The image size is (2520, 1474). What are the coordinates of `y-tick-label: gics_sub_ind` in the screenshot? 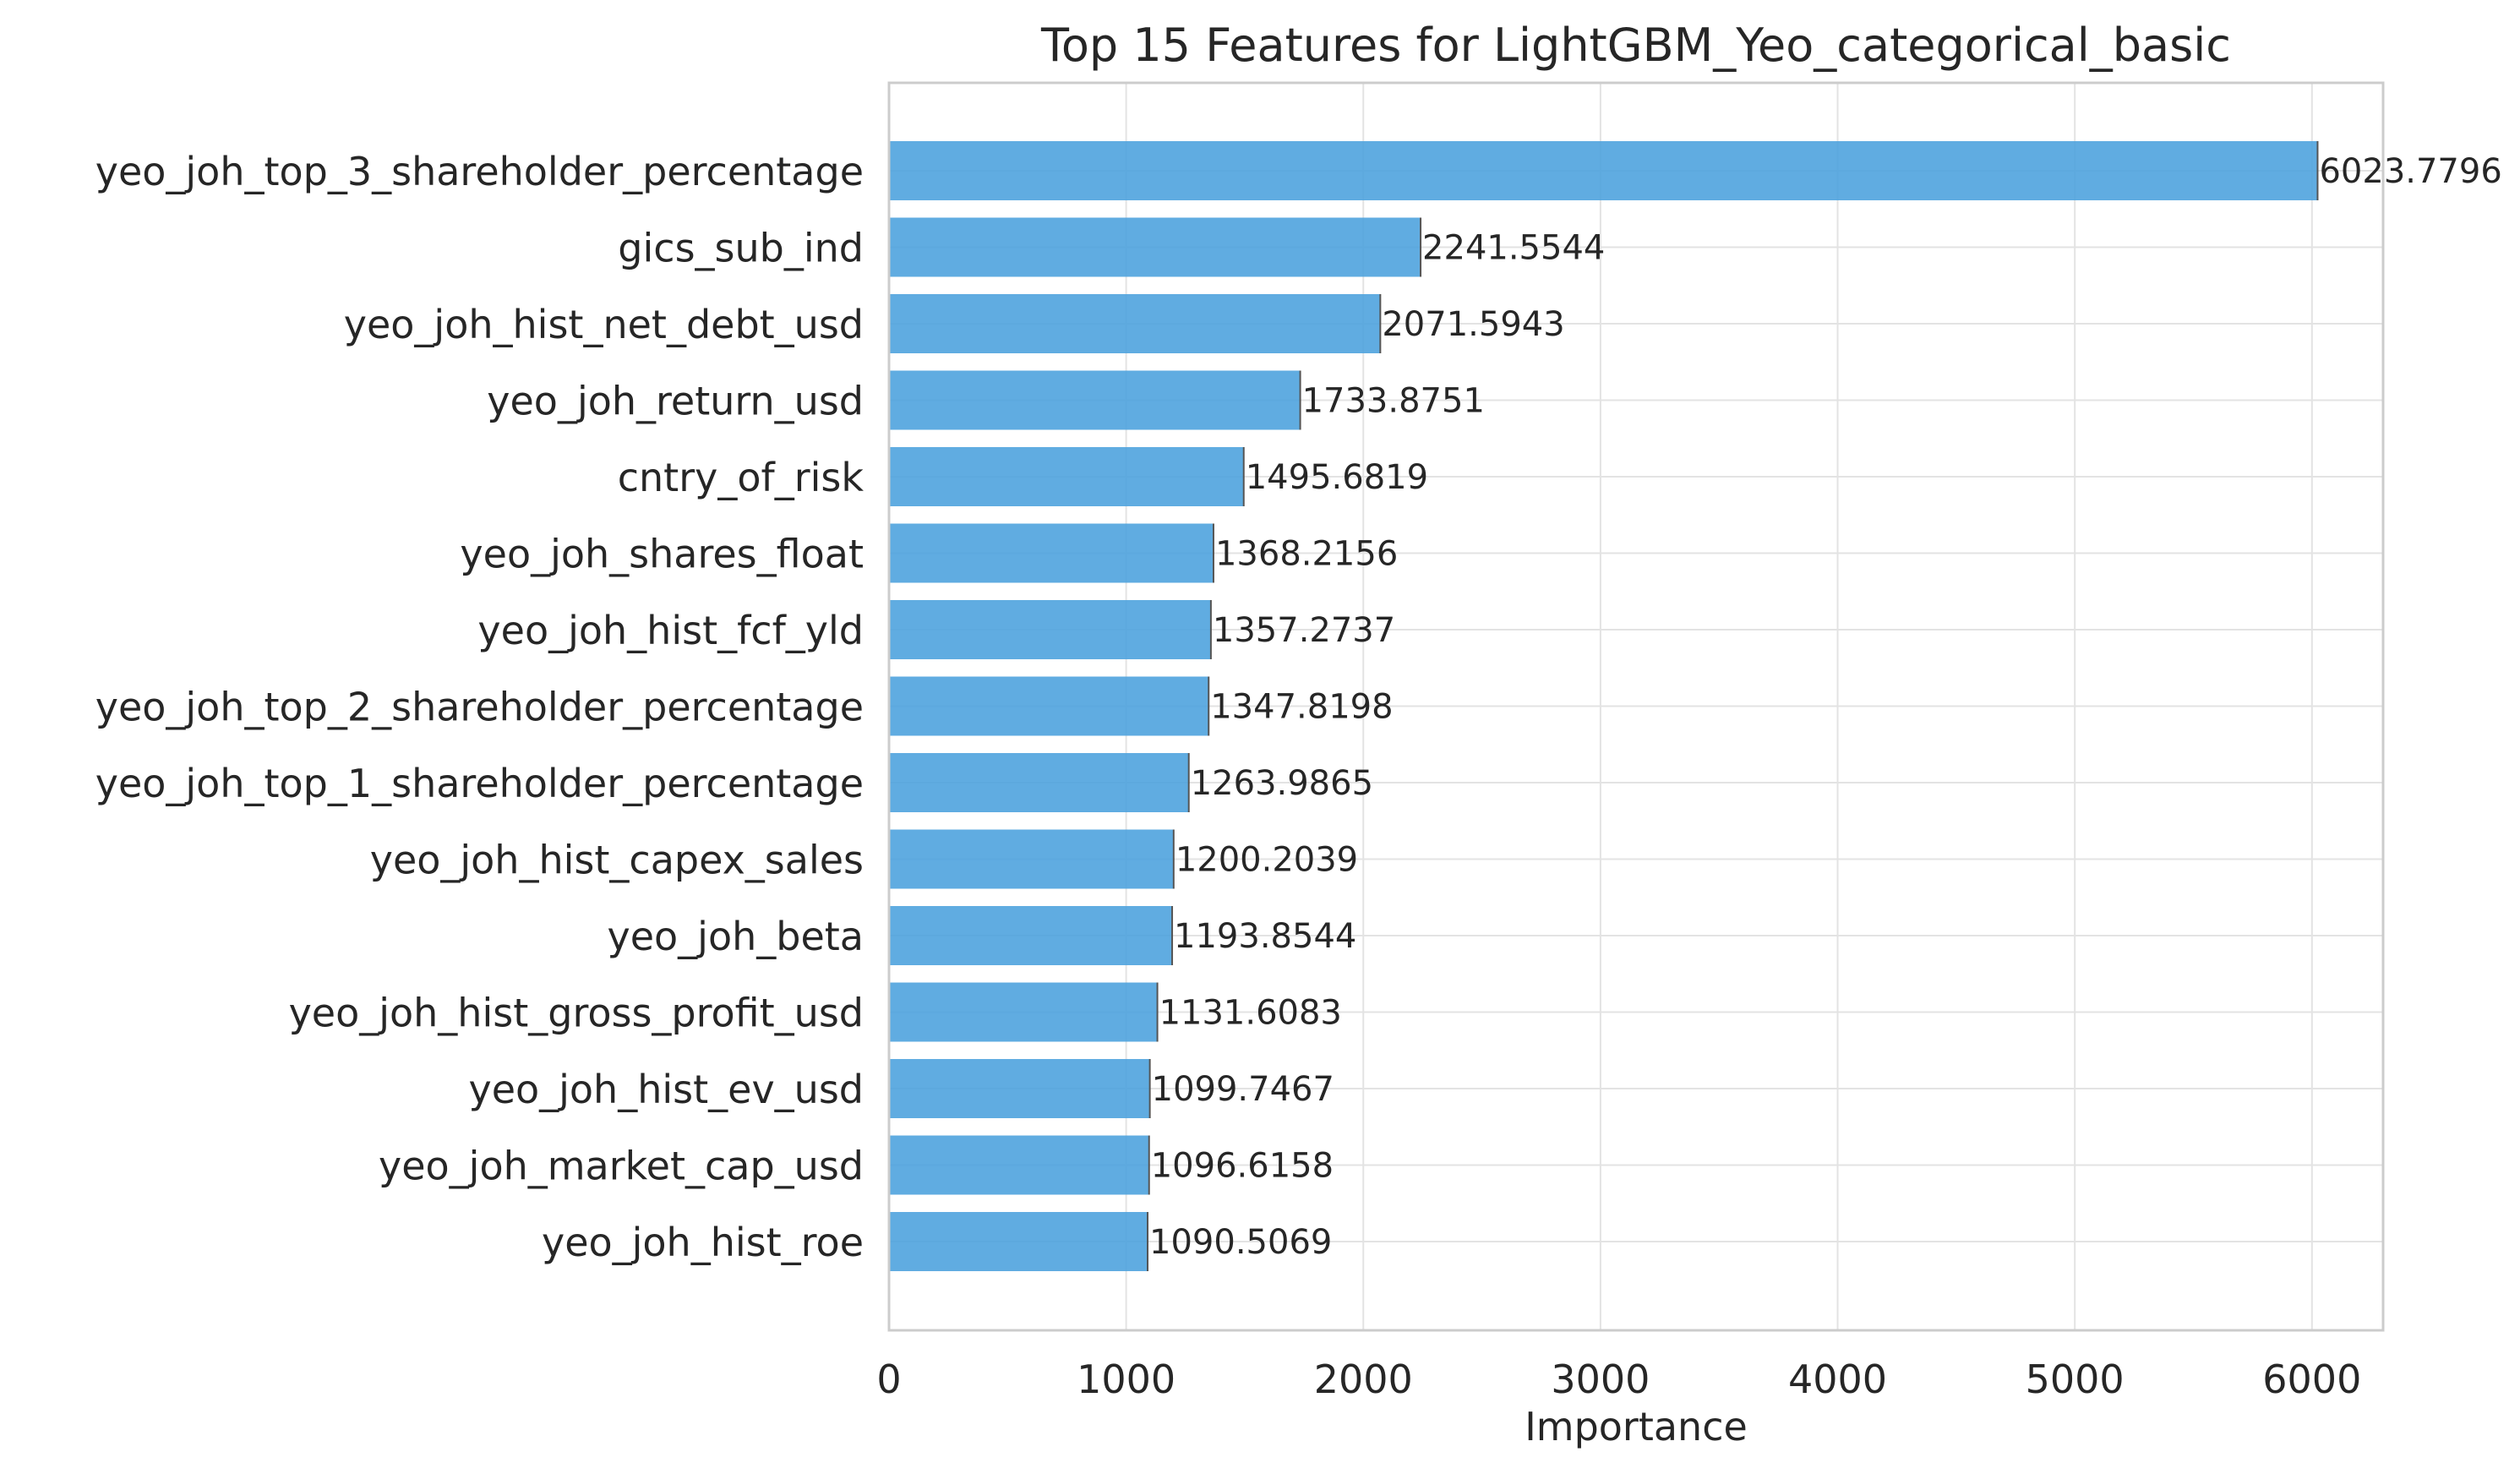 It's located at (741, 248).